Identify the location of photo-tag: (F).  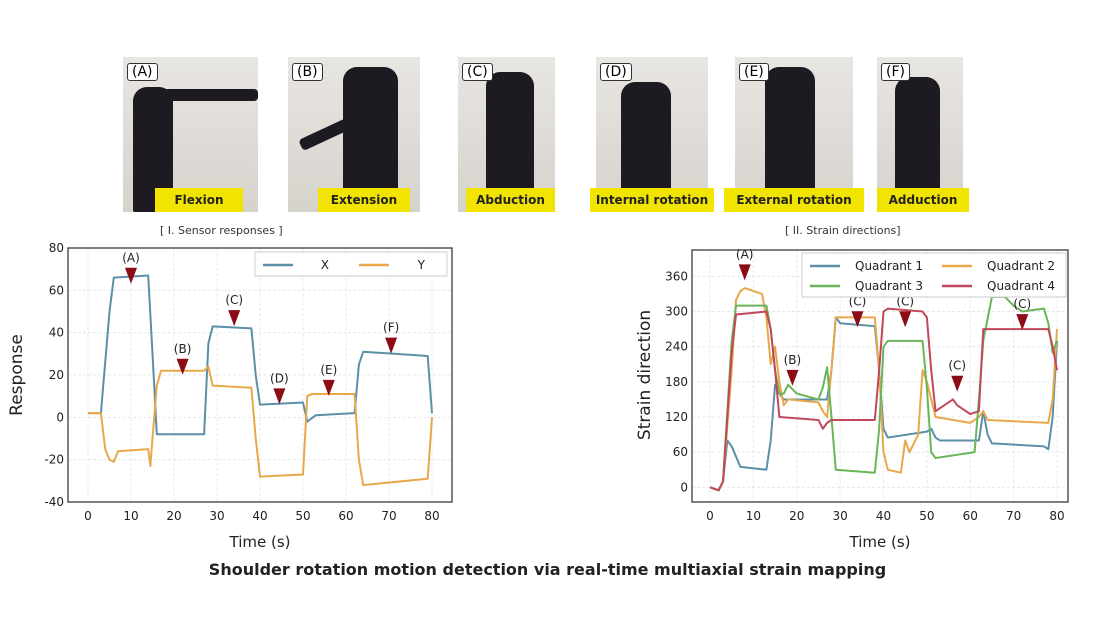
(895, 72).